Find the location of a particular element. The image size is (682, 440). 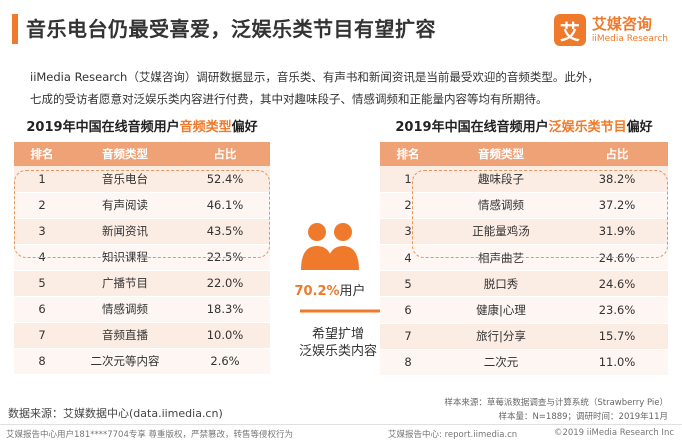

footer-copyright: ©2019 iiMedia Research Inc is located at coordinates (613, 433).